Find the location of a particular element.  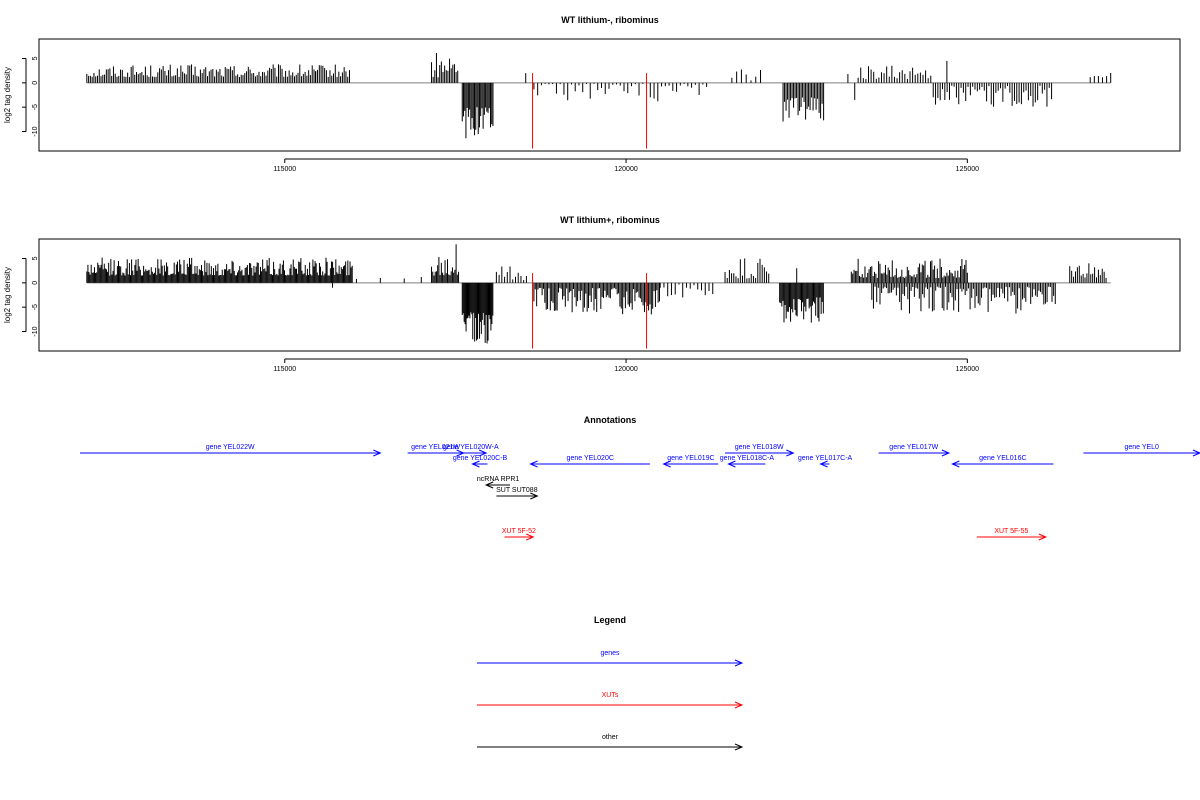

legend-panel: Legend genes XUTs other is located at coordinates (610, 683).